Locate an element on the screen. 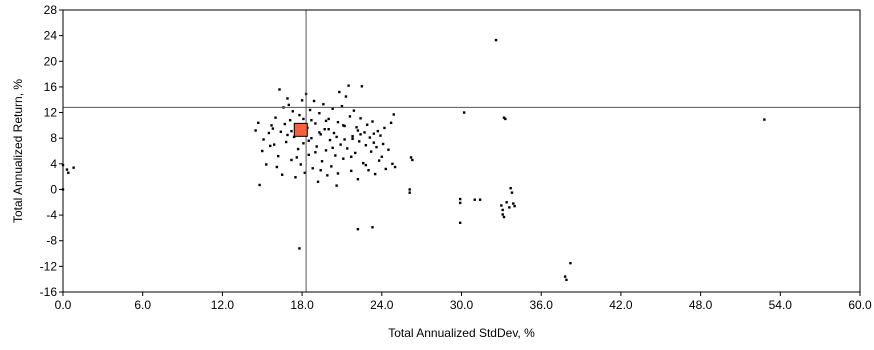 The width and height of the screenshot is (874, 350). highlight-point is located at coordinates (300, 129).